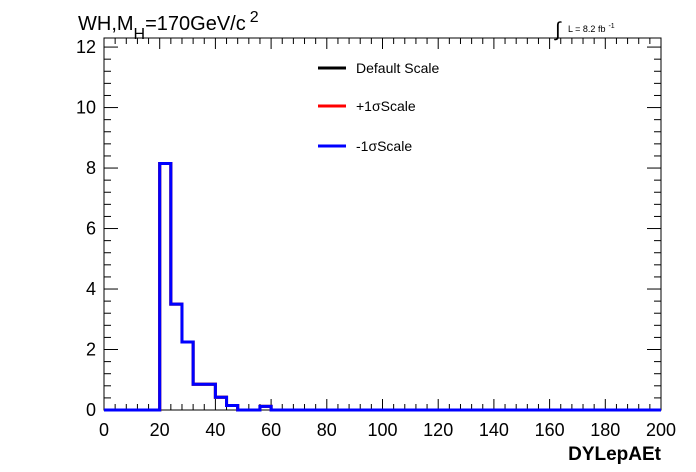  I want to click on legend-label-0: Default Scale, so click(397, 68).